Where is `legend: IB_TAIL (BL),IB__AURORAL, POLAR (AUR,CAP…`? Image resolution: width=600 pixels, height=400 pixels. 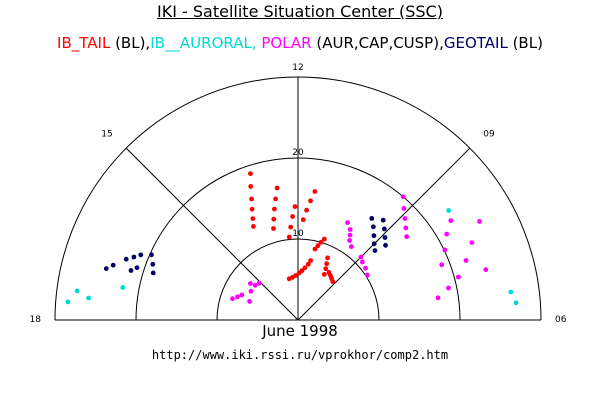
legend: IB_TAIL (BL),IB__AURORAL, POLAR (AUR,CAP… is located at coordinates (300, 43).